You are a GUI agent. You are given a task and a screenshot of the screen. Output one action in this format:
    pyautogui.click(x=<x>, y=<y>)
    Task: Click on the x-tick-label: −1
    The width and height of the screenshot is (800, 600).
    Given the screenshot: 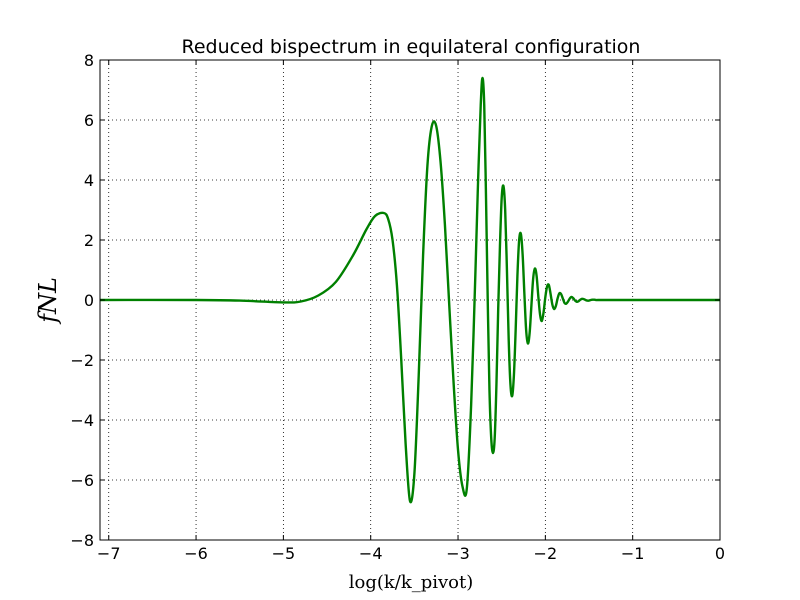 What is the action you would take?
    pyautogui.click(x=633, y=553)
    